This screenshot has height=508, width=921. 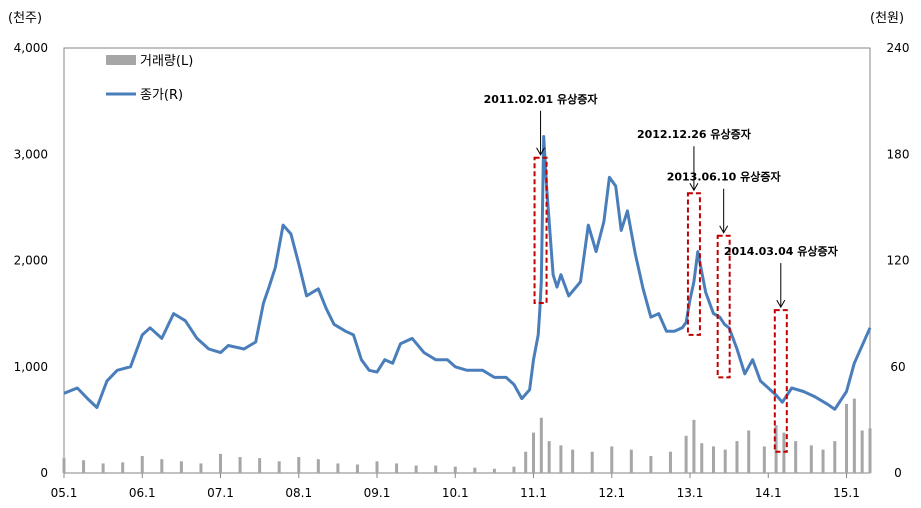 What do you see at coordinates (898, 154) in the screenshot?
I see `right-axis-tick-label: 180` at bounding box center [898, 154].